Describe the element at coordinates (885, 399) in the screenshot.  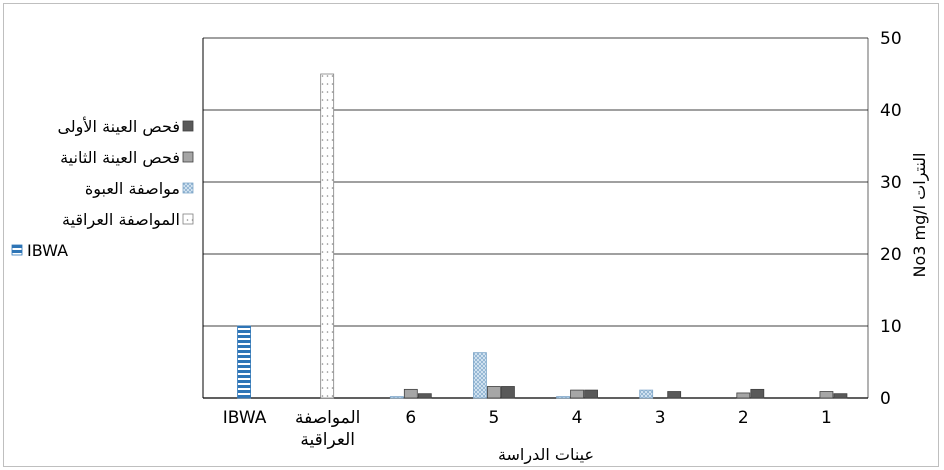
I see `y-tick-label: 0` at that location.